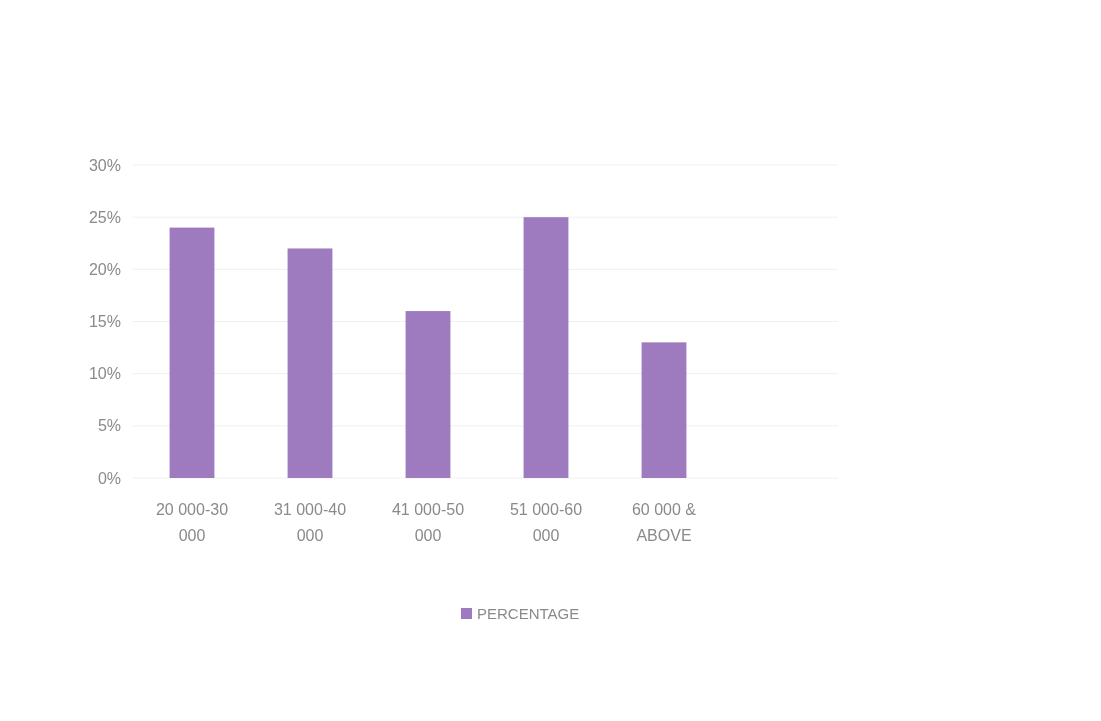 This screenshot has width=1101, height=721. Describe the element at coordinates (192, 522) in the screenshot. I see `x-tick-label: 20 000-30 000` at that location.